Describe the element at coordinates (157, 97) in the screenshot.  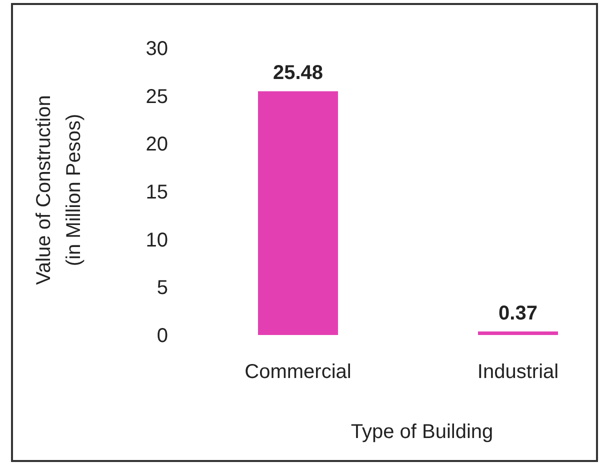
I see `y-tick-label: 25` at that location.